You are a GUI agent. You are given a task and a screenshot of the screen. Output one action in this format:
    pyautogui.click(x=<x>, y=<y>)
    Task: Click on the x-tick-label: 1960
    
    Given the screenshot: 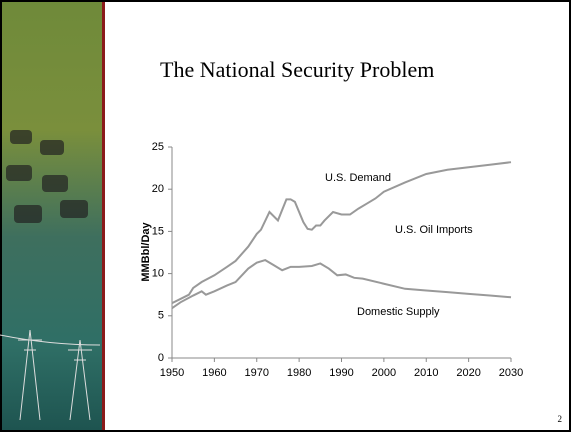 What is the action you would take?
    pyautogui.click(x=214, y=373)
    